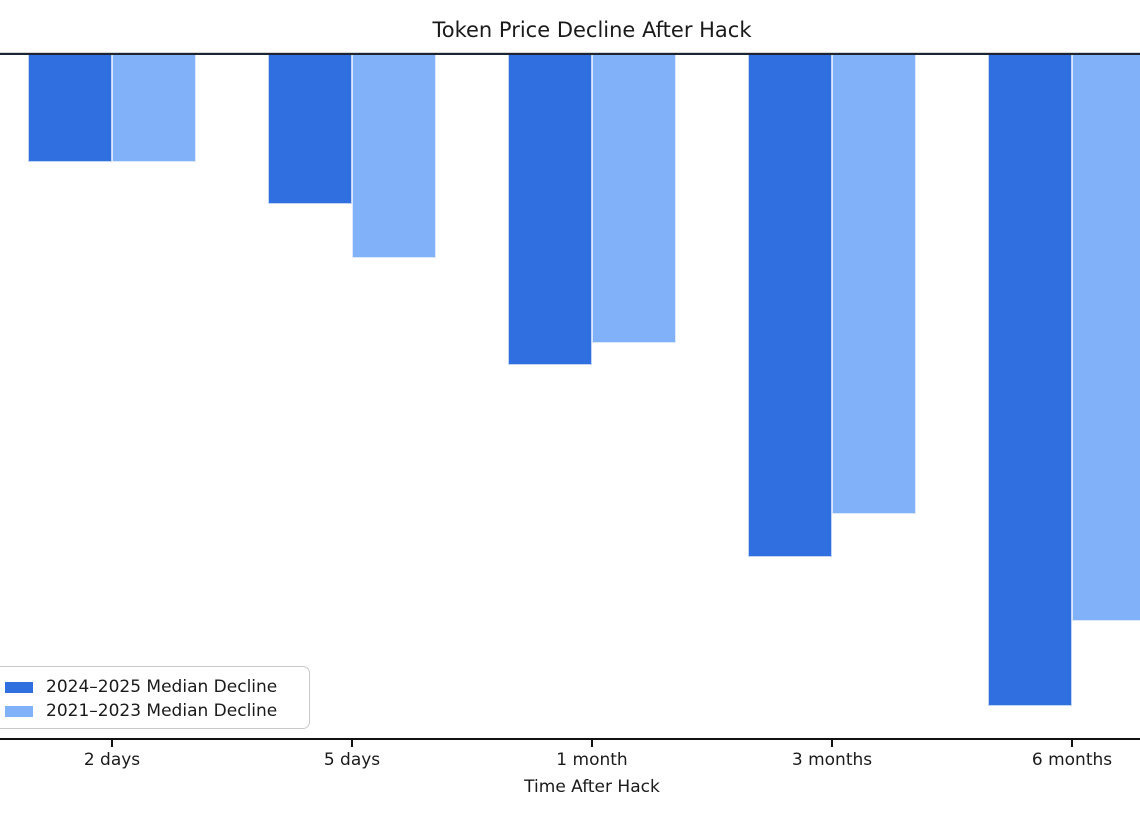 This screenshot has width=1140, height=815. What do you see at coordinates (592, 743) in the screenshot?
I see `x-tick-1-month` at bounding box center [592, 743].